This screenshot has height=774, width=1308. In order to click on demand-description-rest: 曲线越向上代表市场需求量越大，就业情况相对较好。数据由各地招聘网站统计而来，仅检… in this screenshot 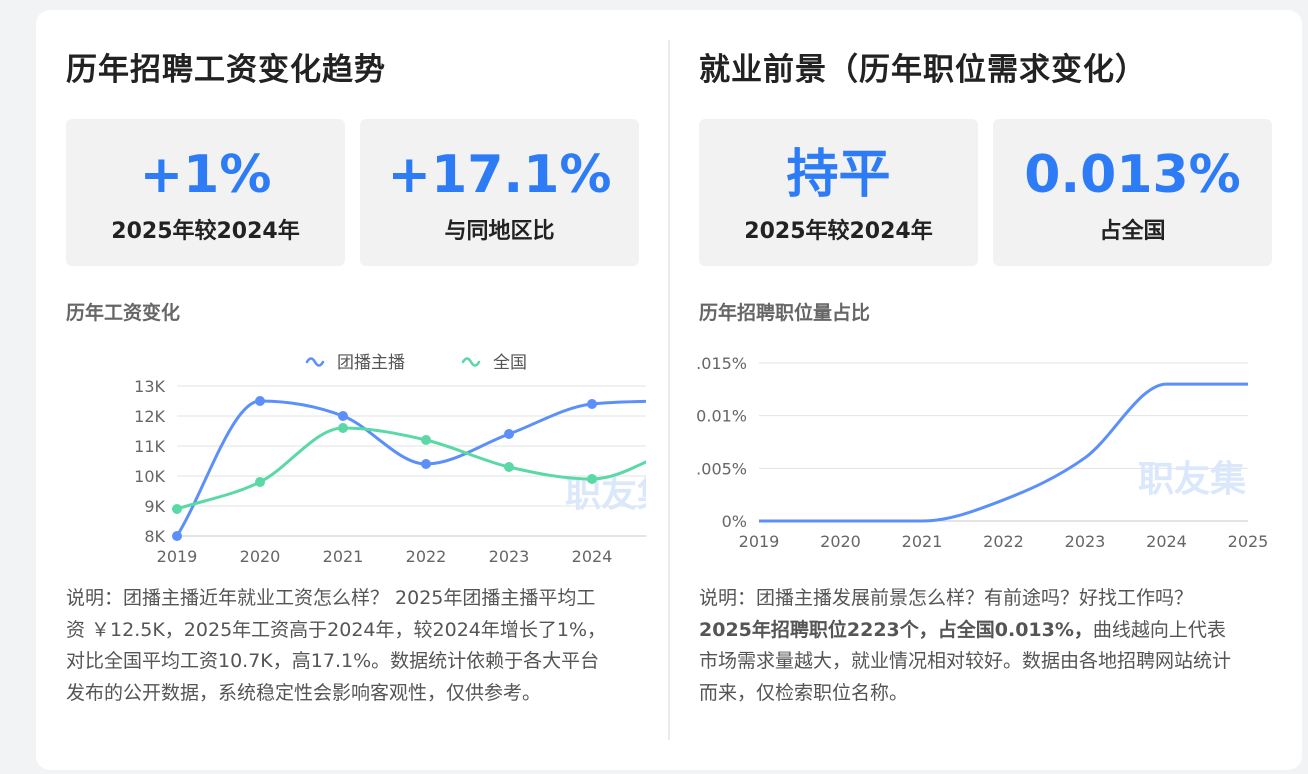, I will do `click(965, 661)`.